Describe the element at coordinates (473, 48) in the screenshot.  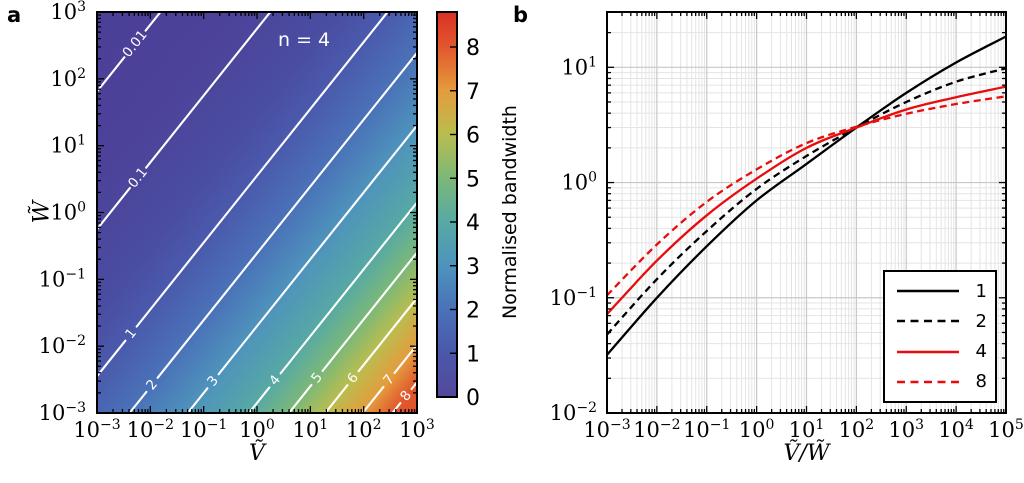
I see `colorbar-tick-label: 8` at that location.